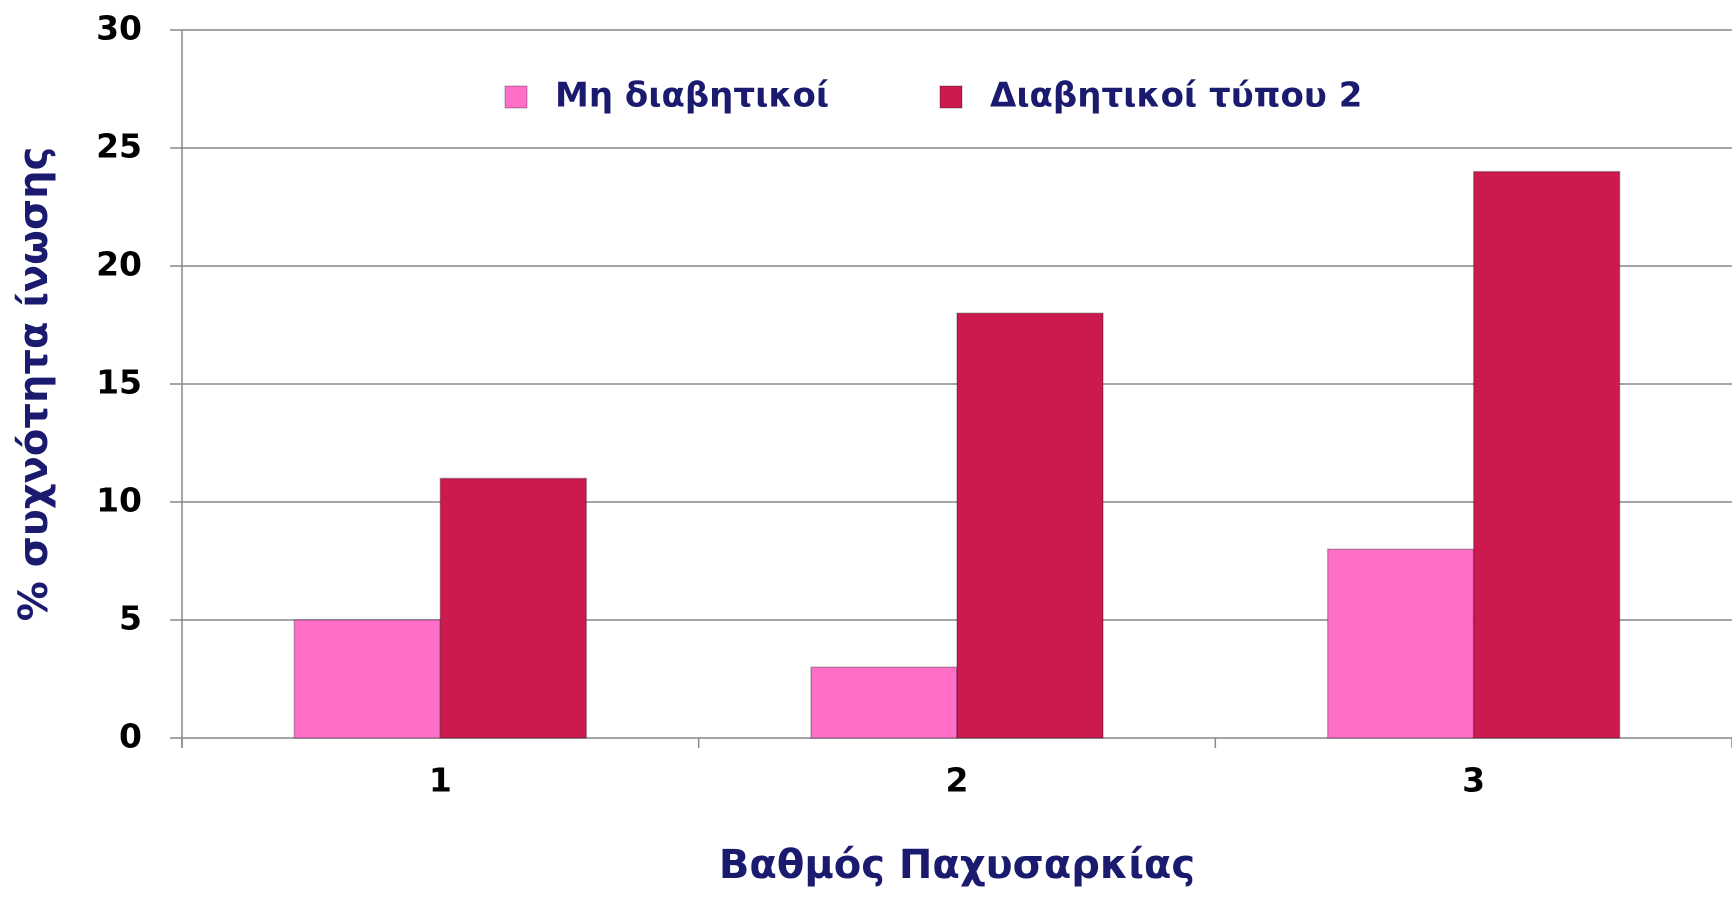 This screenshot has height=899, width=1732. What do you see at coordinates (130, 736) in the screenshot?
I see `y-tick-label: 0` at bounding box center [130, 736].